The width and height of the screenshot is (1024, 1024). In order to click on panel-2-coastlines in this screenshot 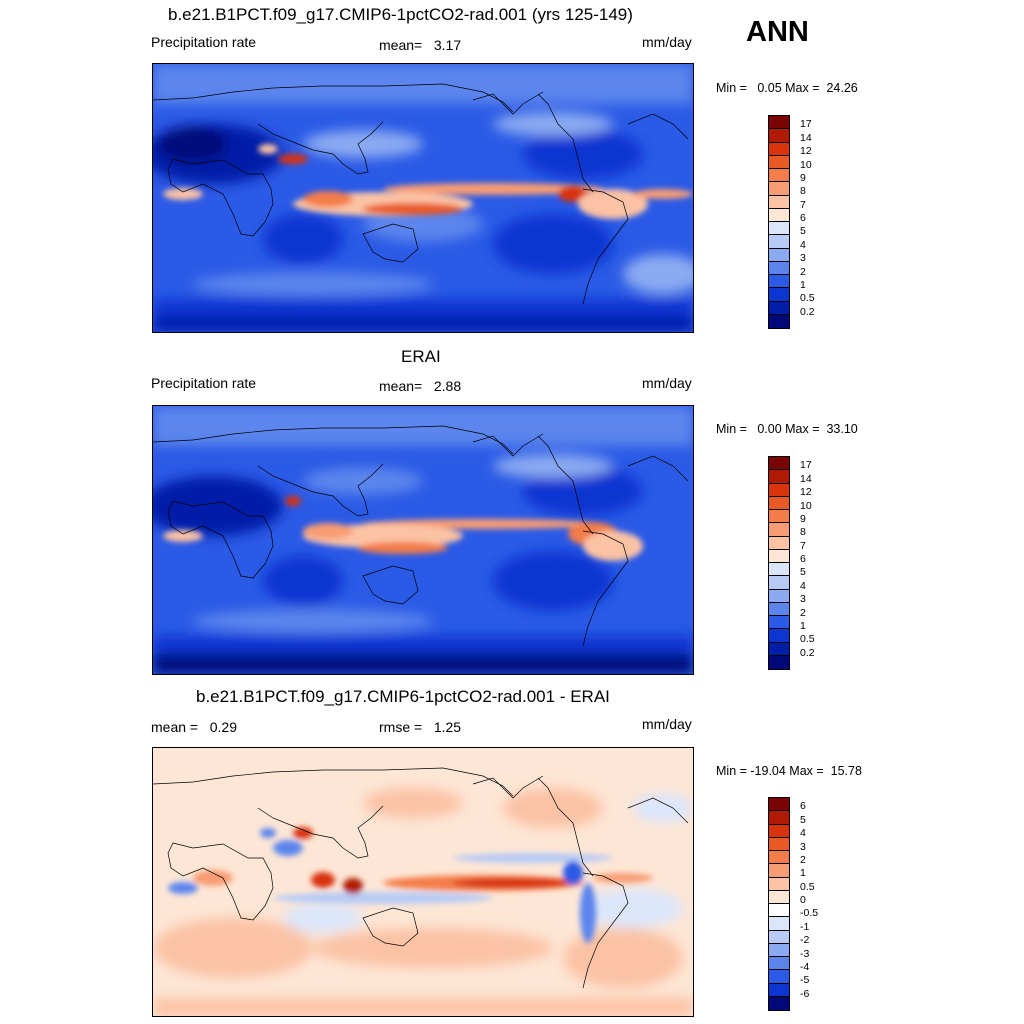, I will do `click(421, 536)`.